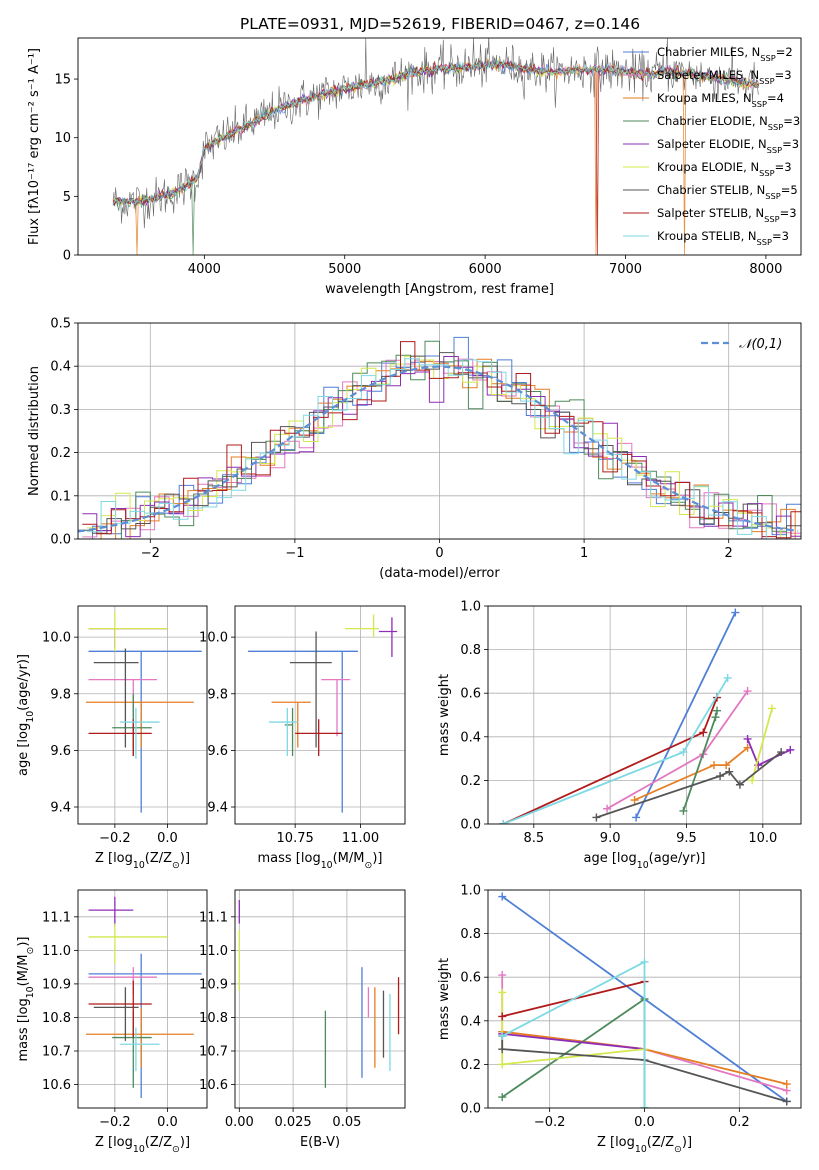 The height and width of the screenshot is (1170, 819). I want to click on massweight-vs-z-plot-area, so click(644, 999).